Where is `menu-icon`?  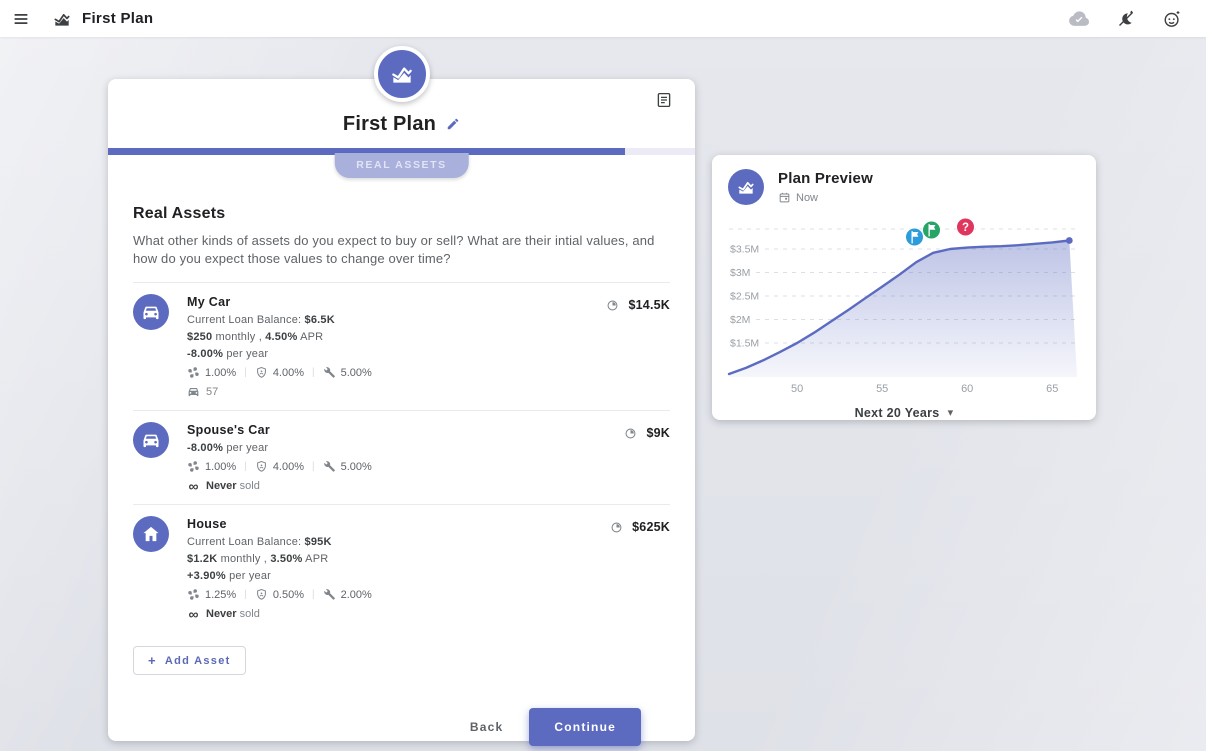
menu-icon is located at coordinates (21, 19).